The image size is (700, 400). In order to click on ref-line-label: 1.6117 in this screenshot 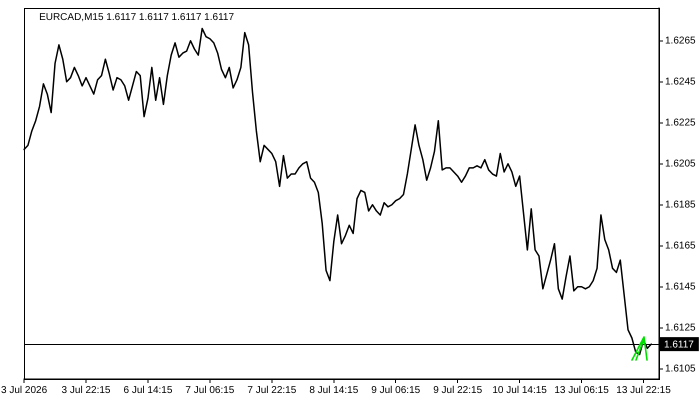, I will do `click(679, 344)`.